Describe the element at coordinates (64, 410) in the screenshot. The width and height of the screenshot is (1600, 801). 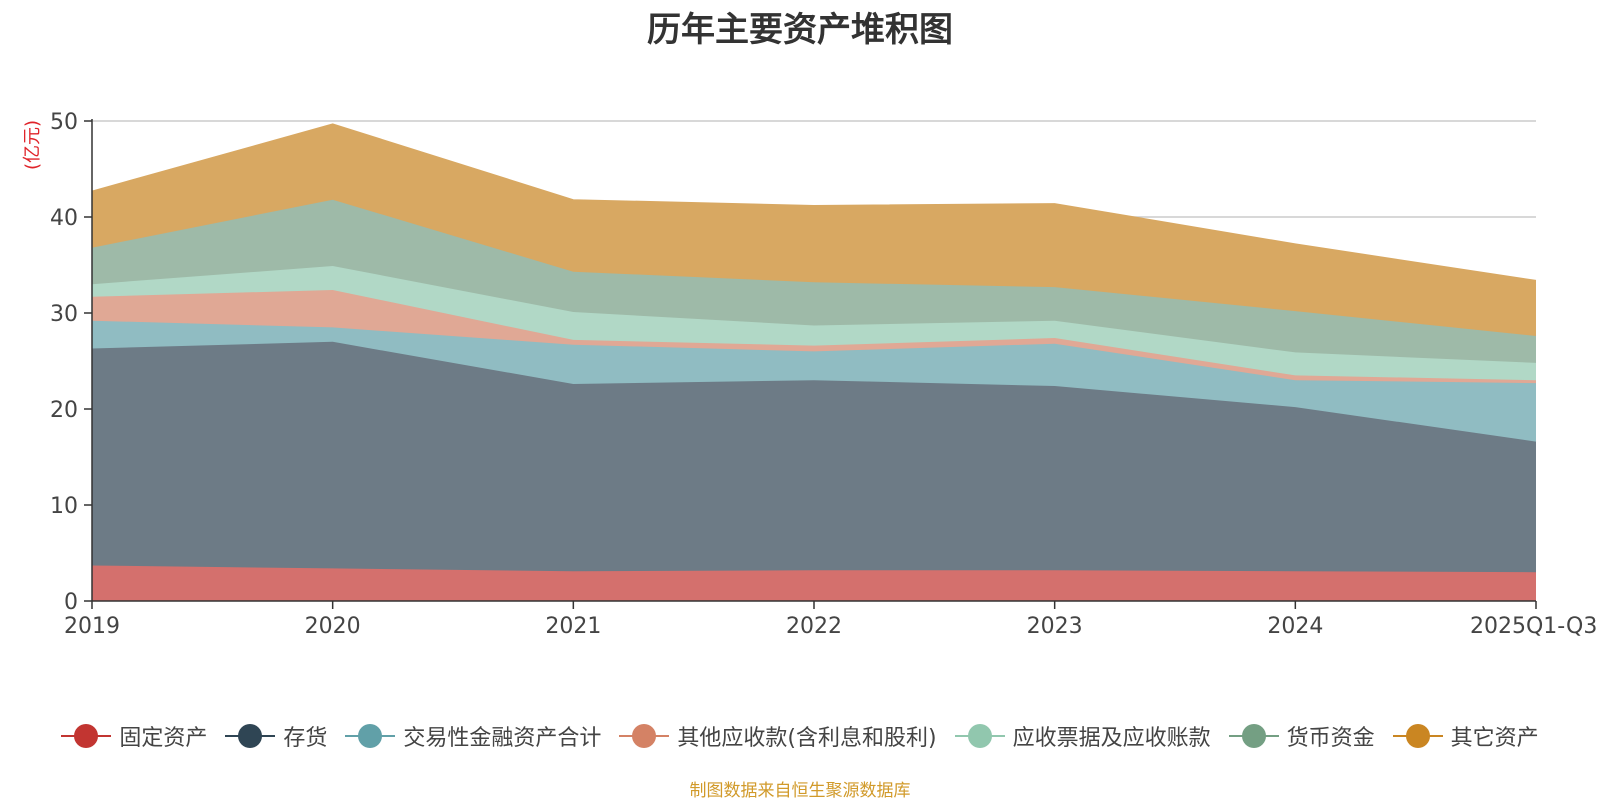
I see `y-tick-label: 20` at that location.